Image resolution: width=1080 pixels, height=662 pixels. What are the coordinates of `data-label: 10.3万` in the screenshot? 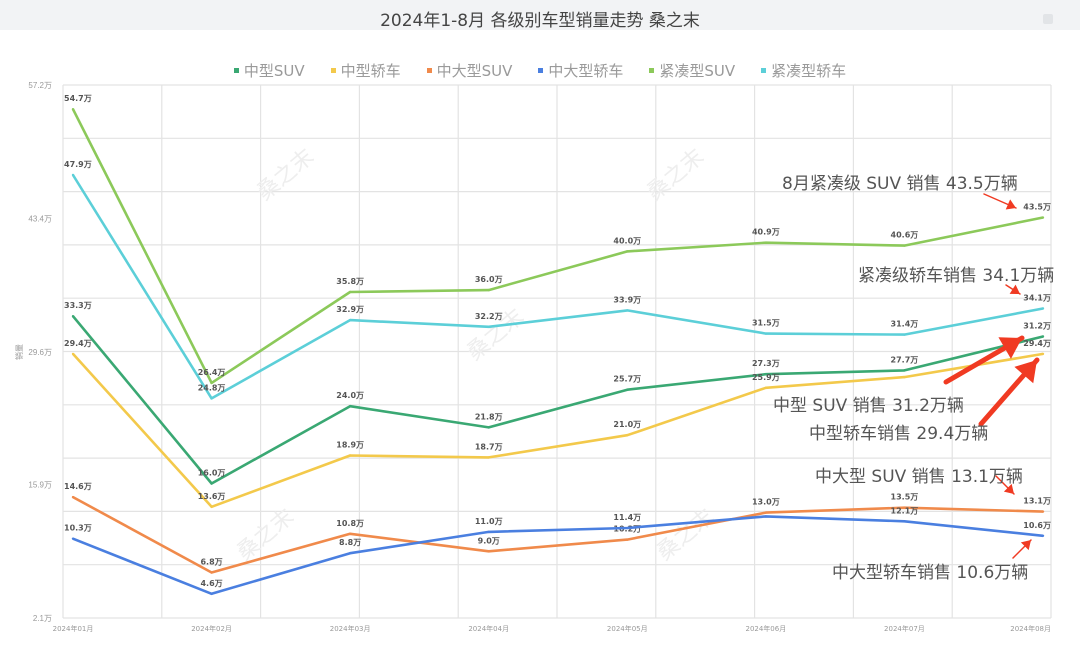 It's located at (78, 528).